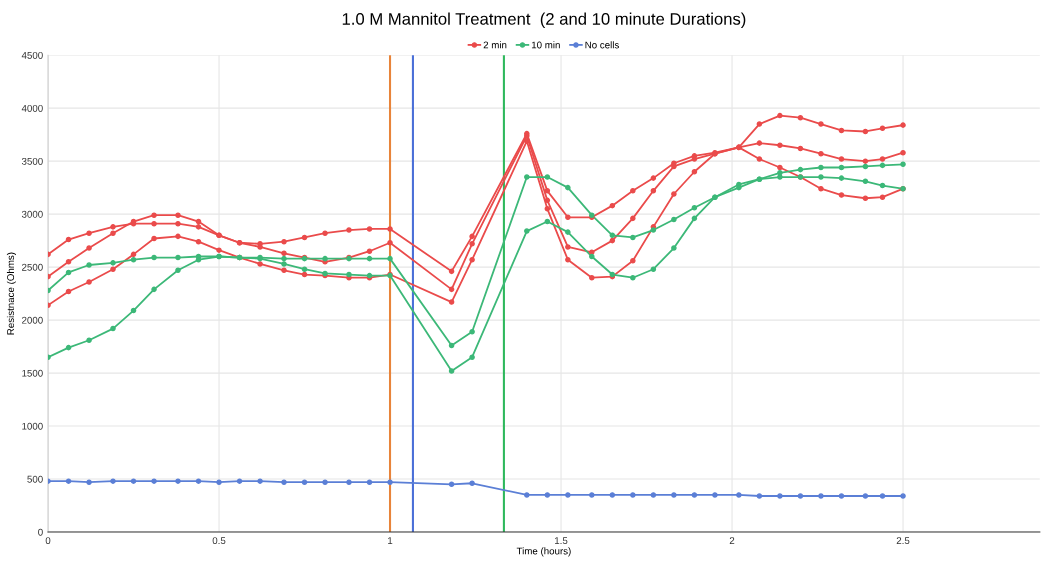 The height and width of the screenshot is (569, 1044). I want to click on y-tick-label: 500, so click(35, 479).